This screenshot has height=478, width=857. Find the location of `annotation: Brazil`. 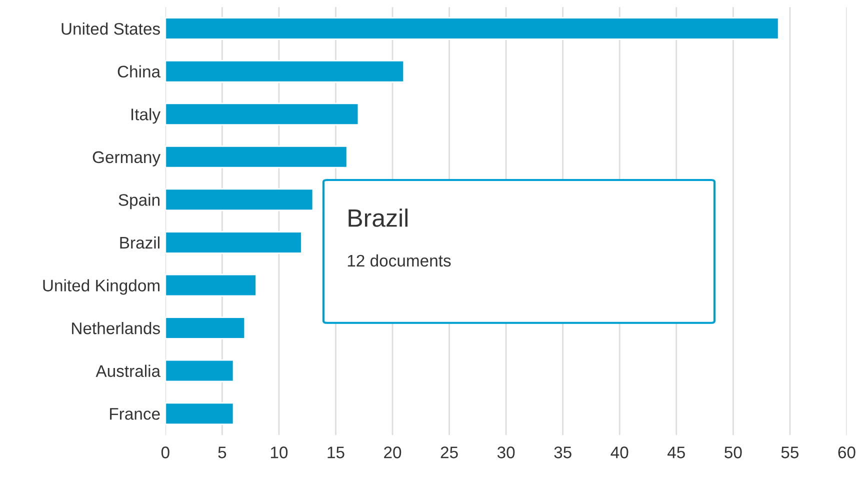

annotation: Brazil is located at coordinates (378, 217).